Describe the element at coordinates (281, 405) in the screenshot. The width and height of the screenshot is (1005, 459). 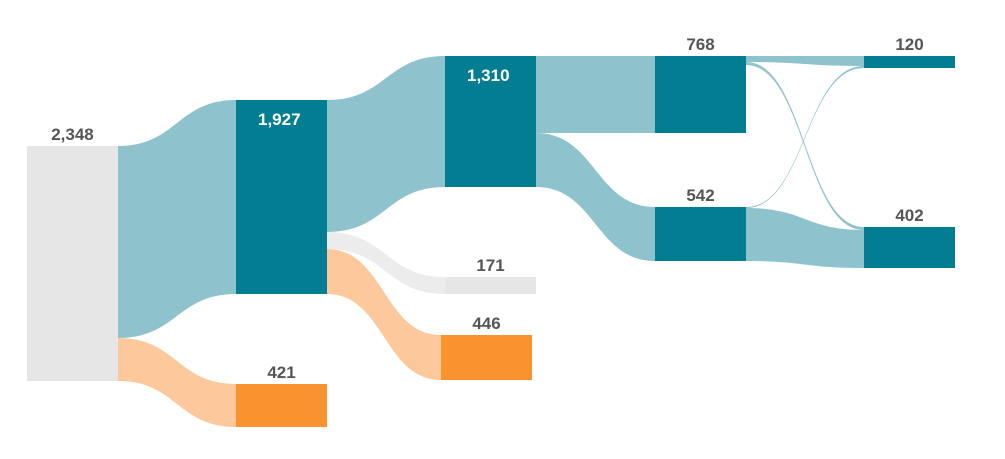
I see `node-n2` at that location.